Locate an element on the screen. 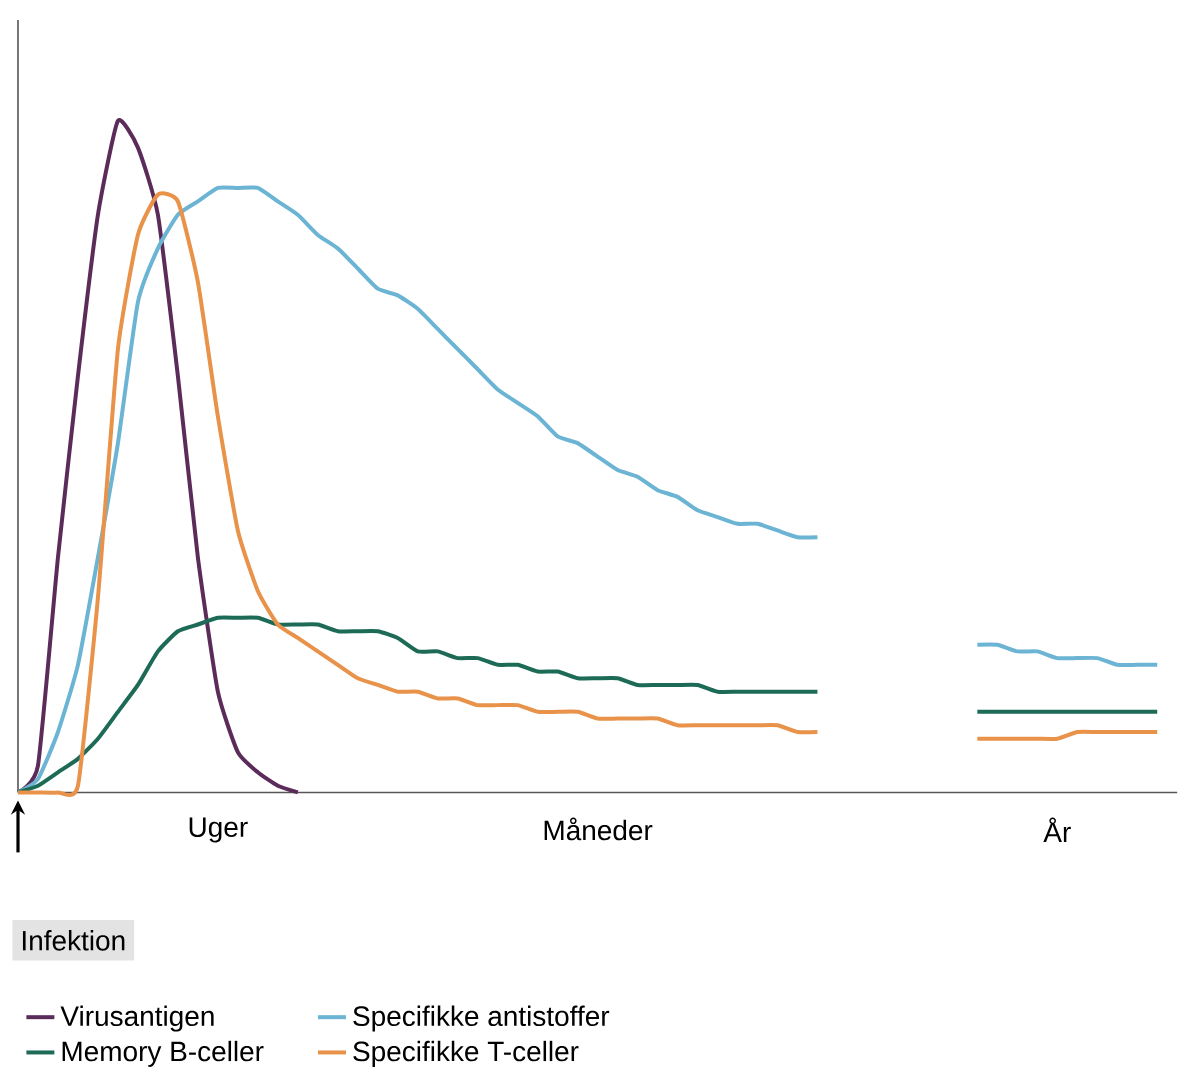 The image size is (1178, 1080). legend-label: Virusantigen is located at coordinates (137, 1018).